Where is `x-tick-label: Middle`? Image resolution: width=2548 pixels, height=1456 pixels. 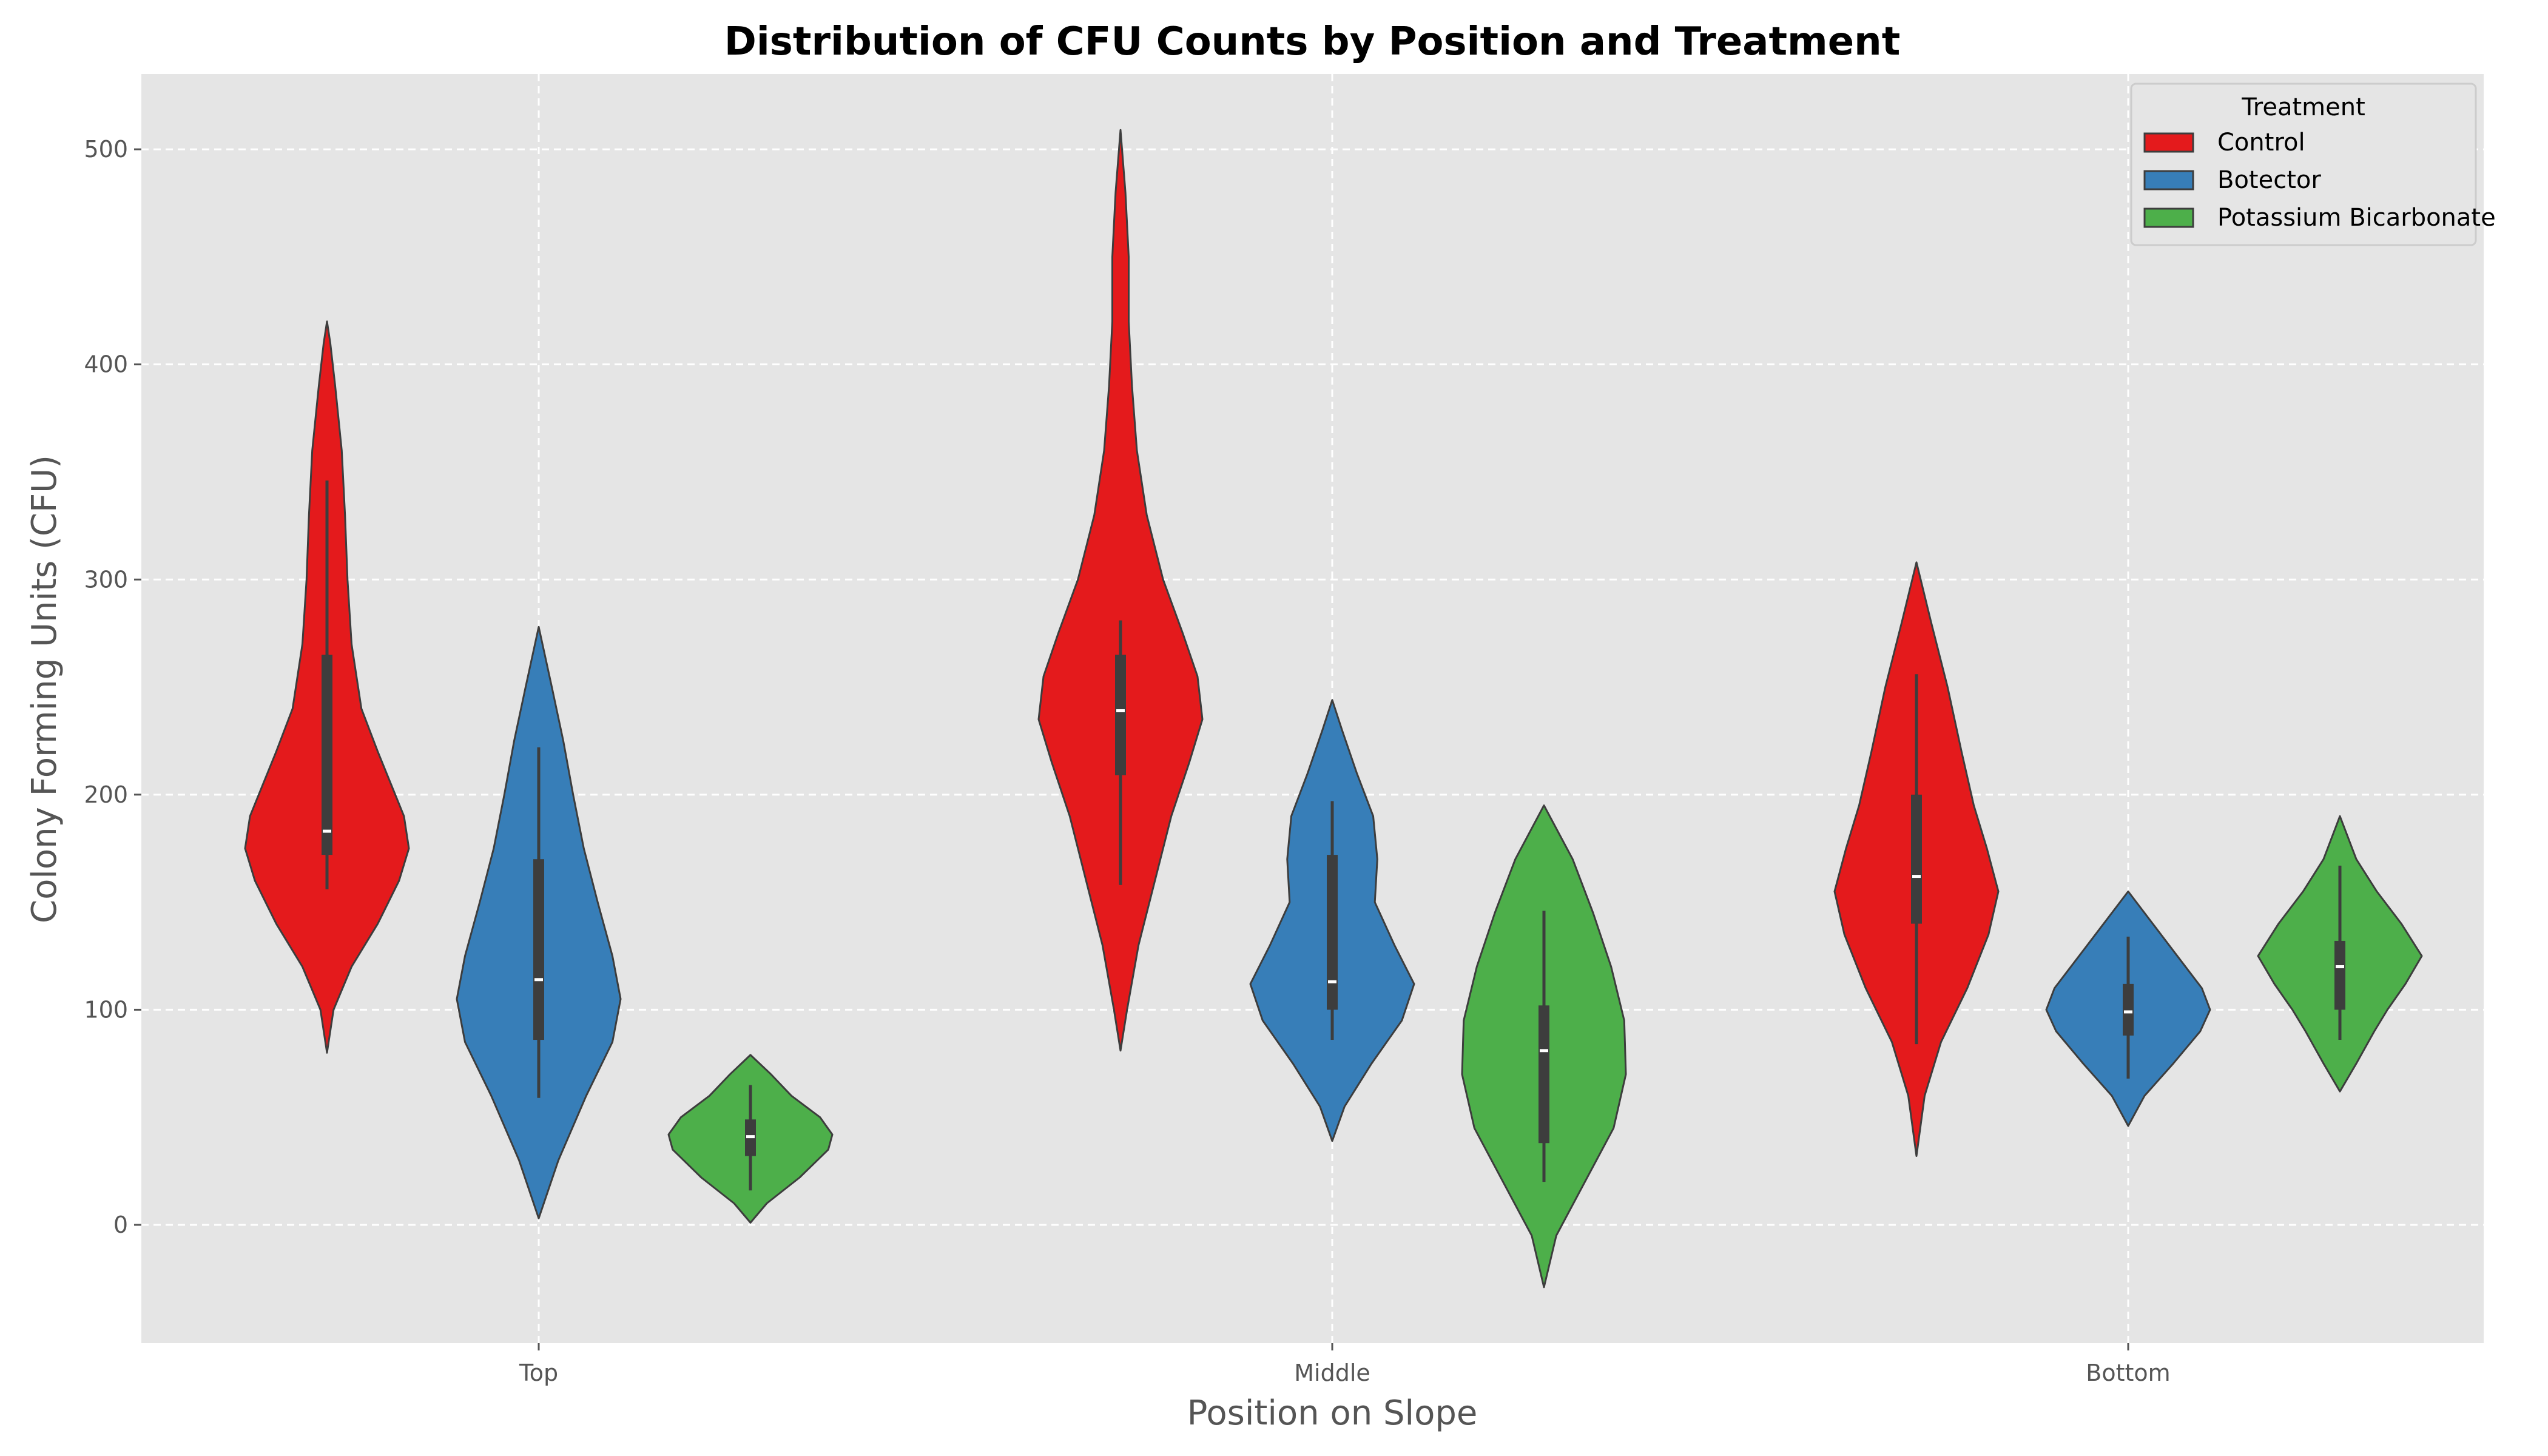 x-tick-label: Middle is located at coordinates (1332, 1373).